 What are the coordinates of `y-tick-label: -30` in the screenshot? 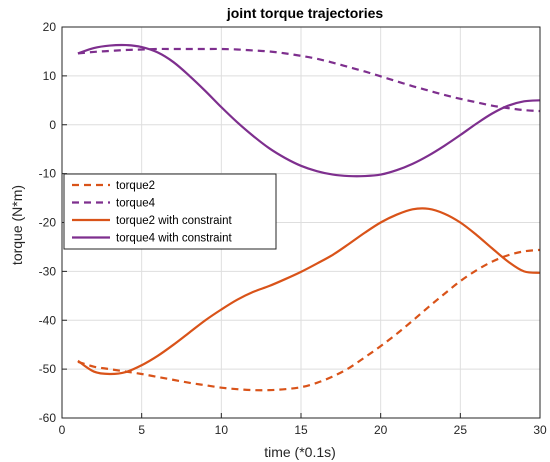 It's located at (48, 271).